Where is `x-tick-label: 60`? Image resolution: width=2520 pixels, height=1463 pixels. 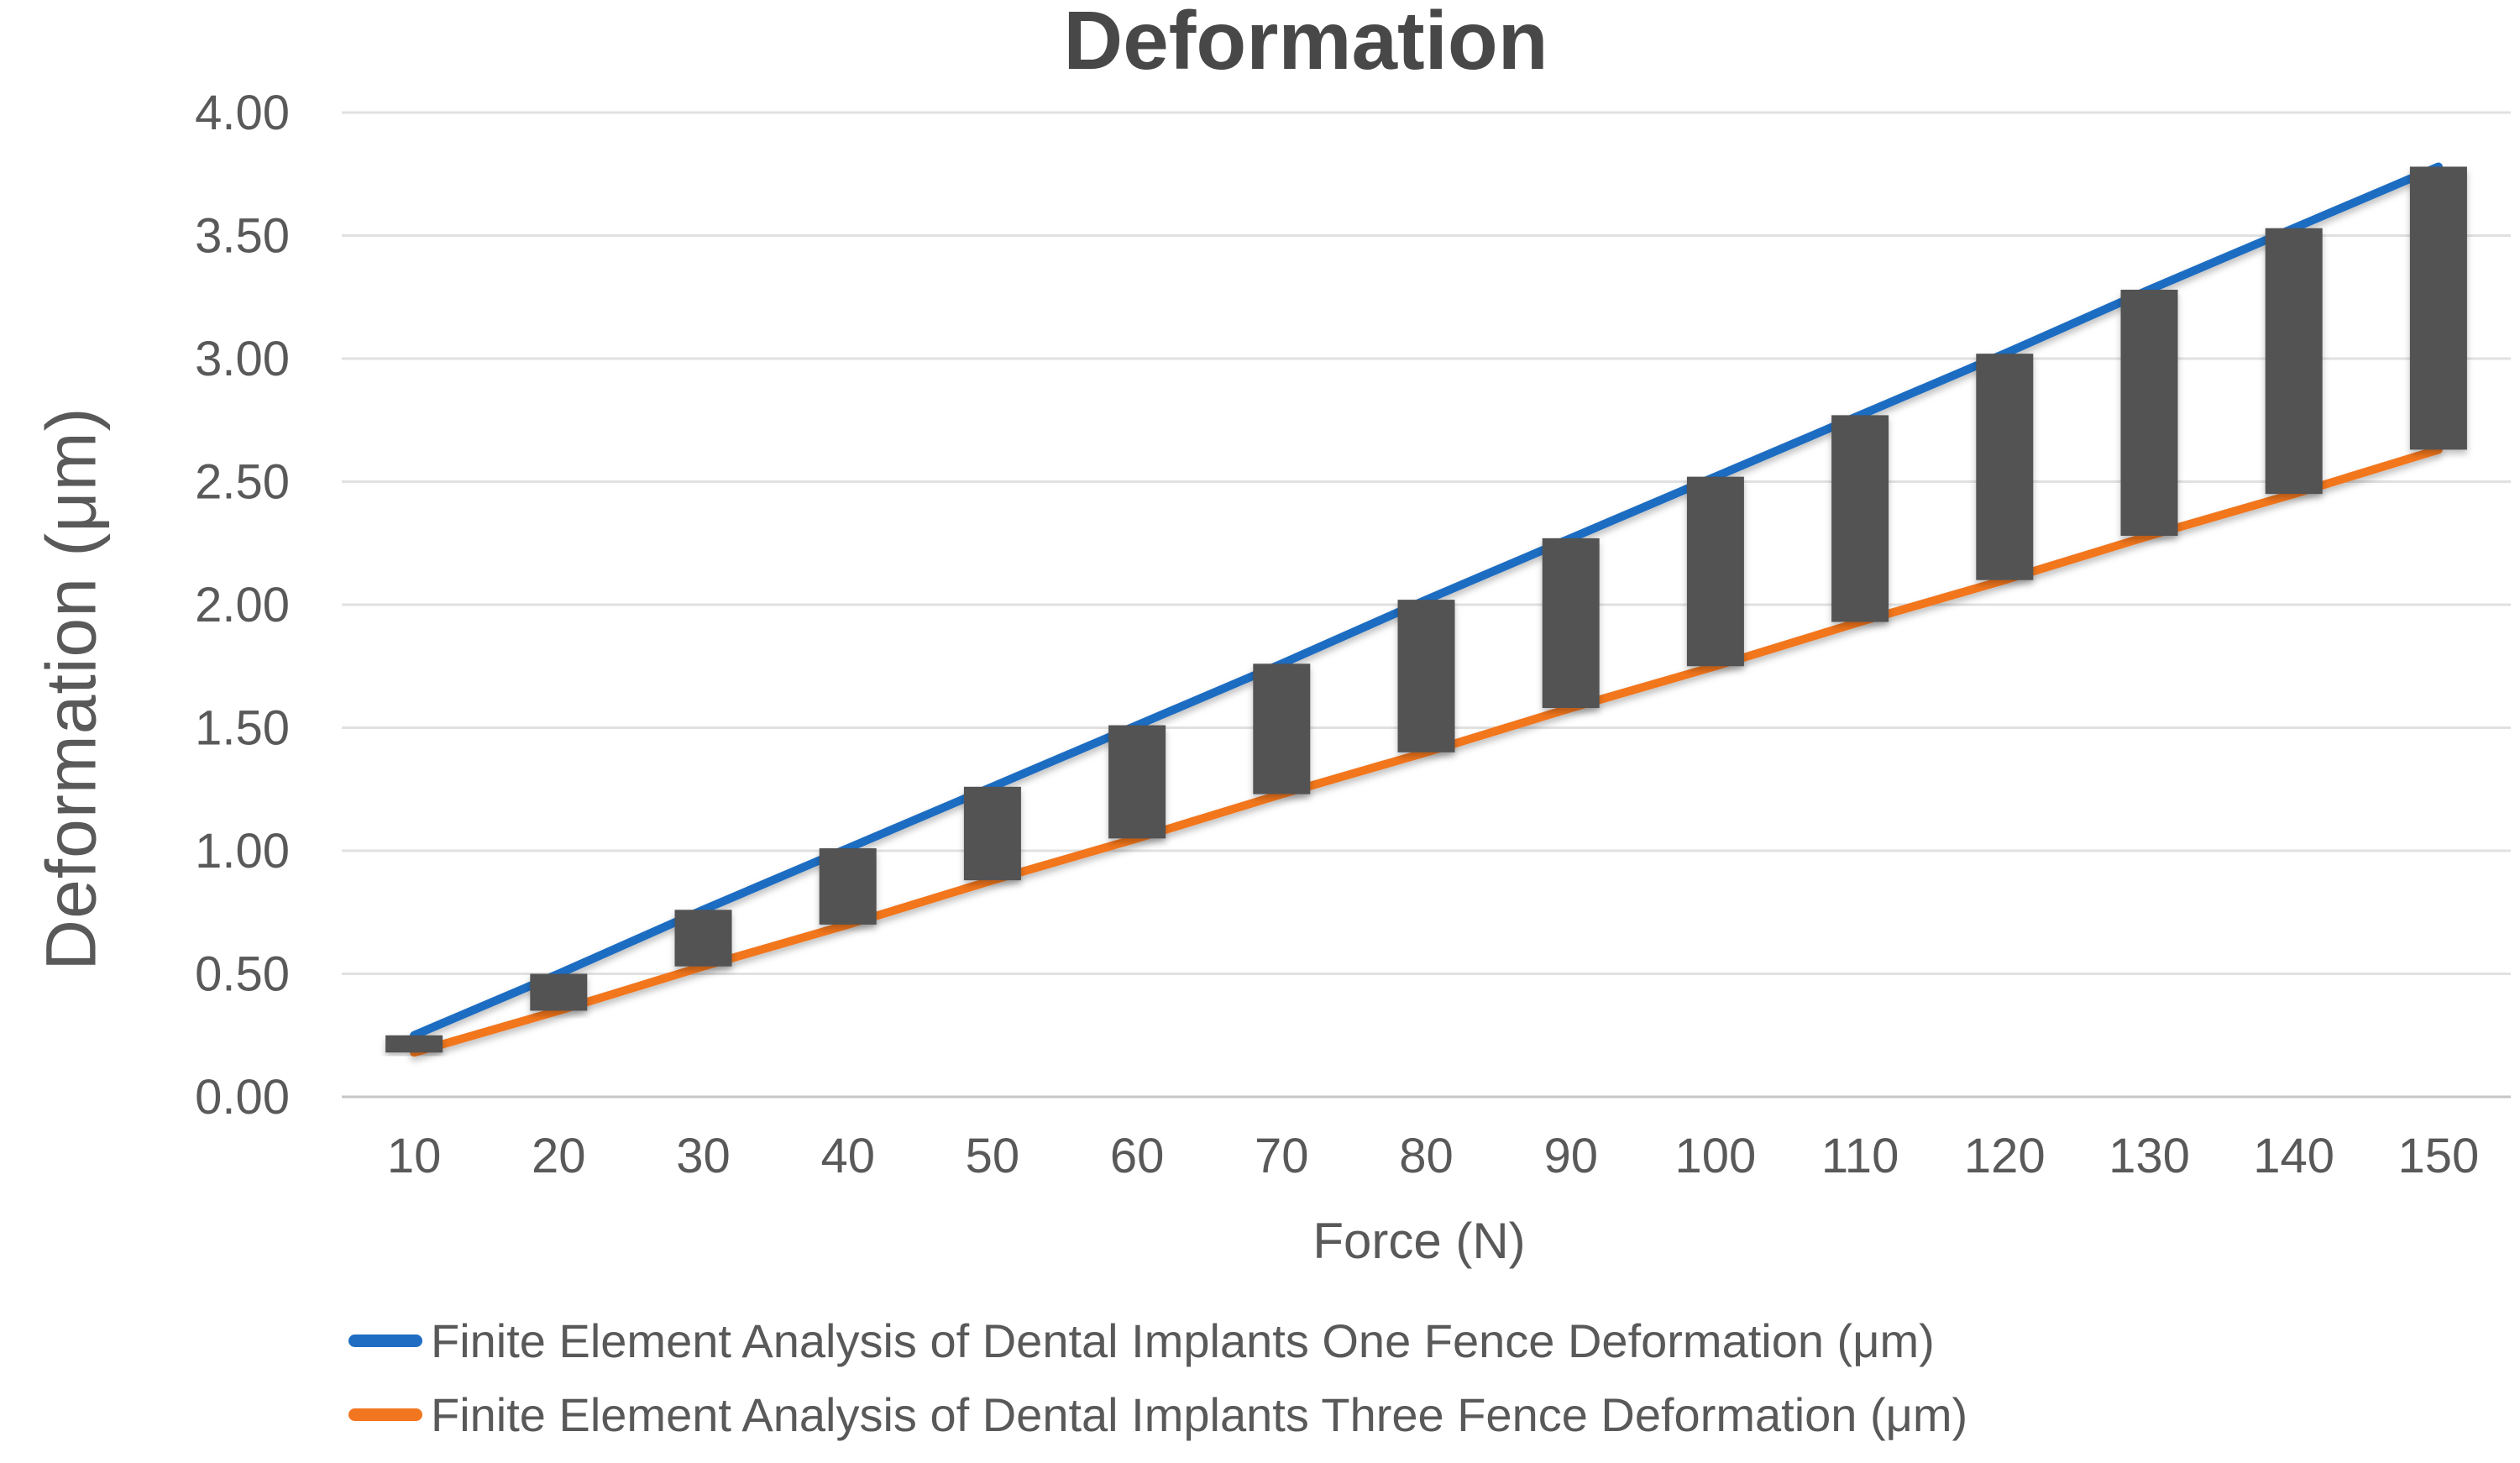
x-tick-label: 60 is located at coordinates (1137, 1156).